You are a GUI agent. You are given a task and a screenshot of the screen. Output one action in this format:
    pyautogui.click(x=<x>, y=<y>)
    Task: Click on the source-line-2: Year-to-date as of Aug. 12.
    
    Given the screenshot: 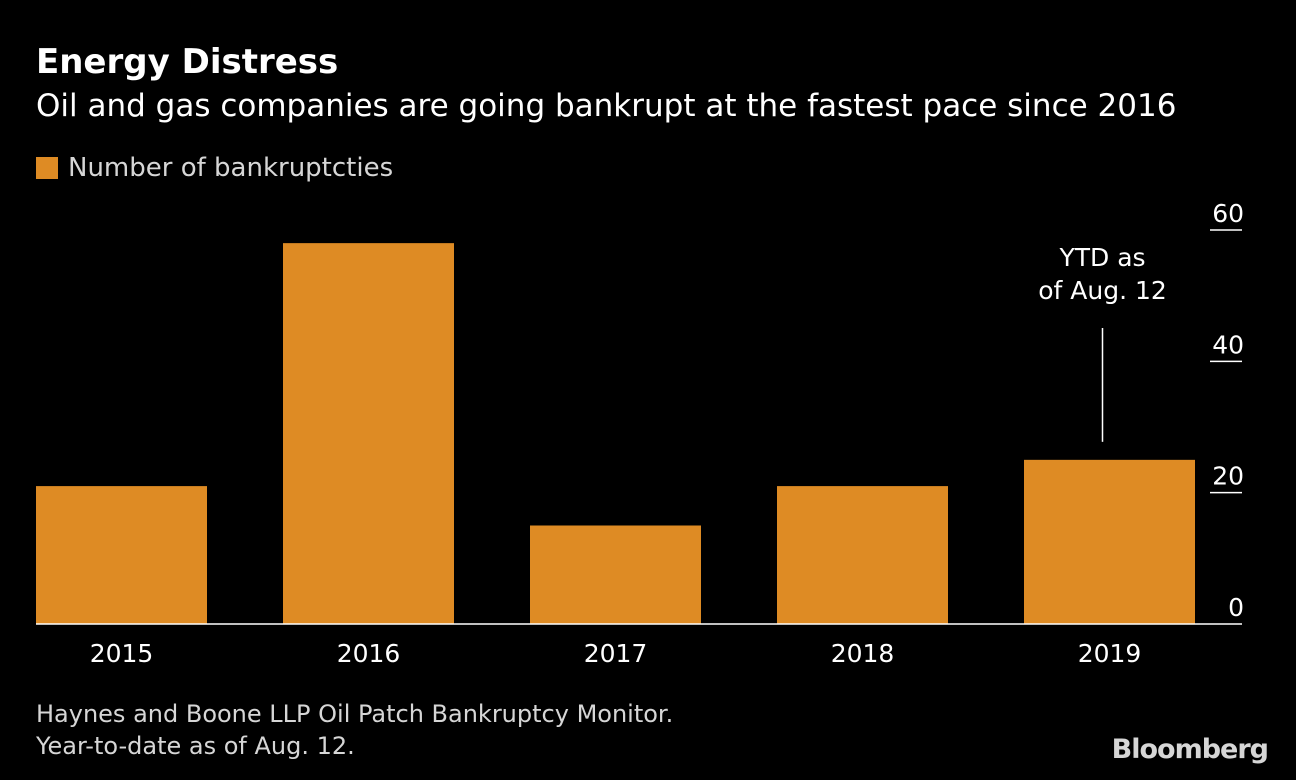 What is the action you would take?
    pyautogui.click(x=195, y=746)
    